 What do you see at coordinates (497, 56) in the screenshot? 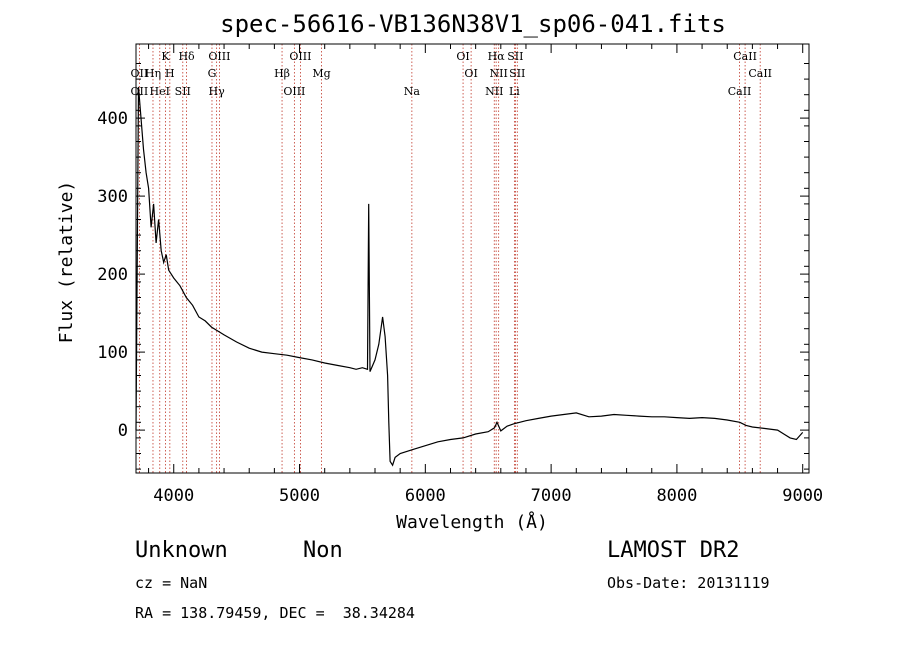
I see `spectral-line-label: Hα` at bounding box center [497, 56].